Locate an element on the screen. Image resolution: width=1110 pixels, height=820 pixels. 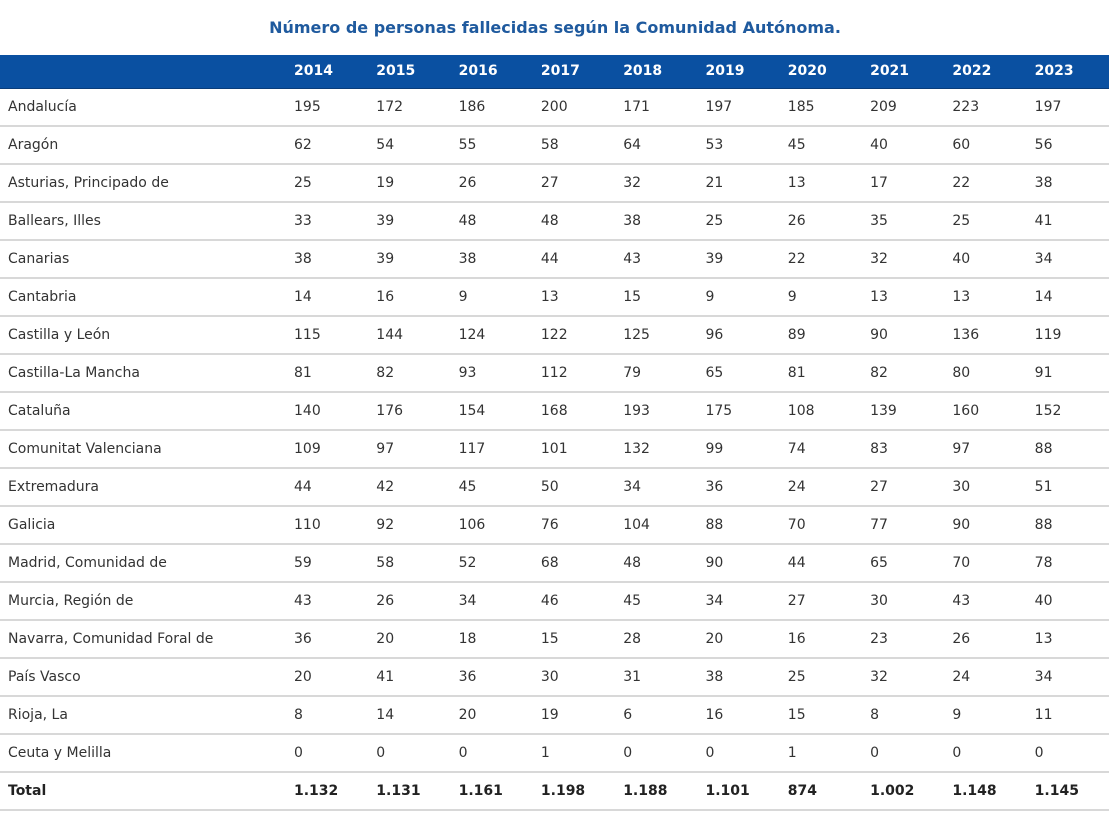
value-cell: 51 is located at coordinates (1067, 487).